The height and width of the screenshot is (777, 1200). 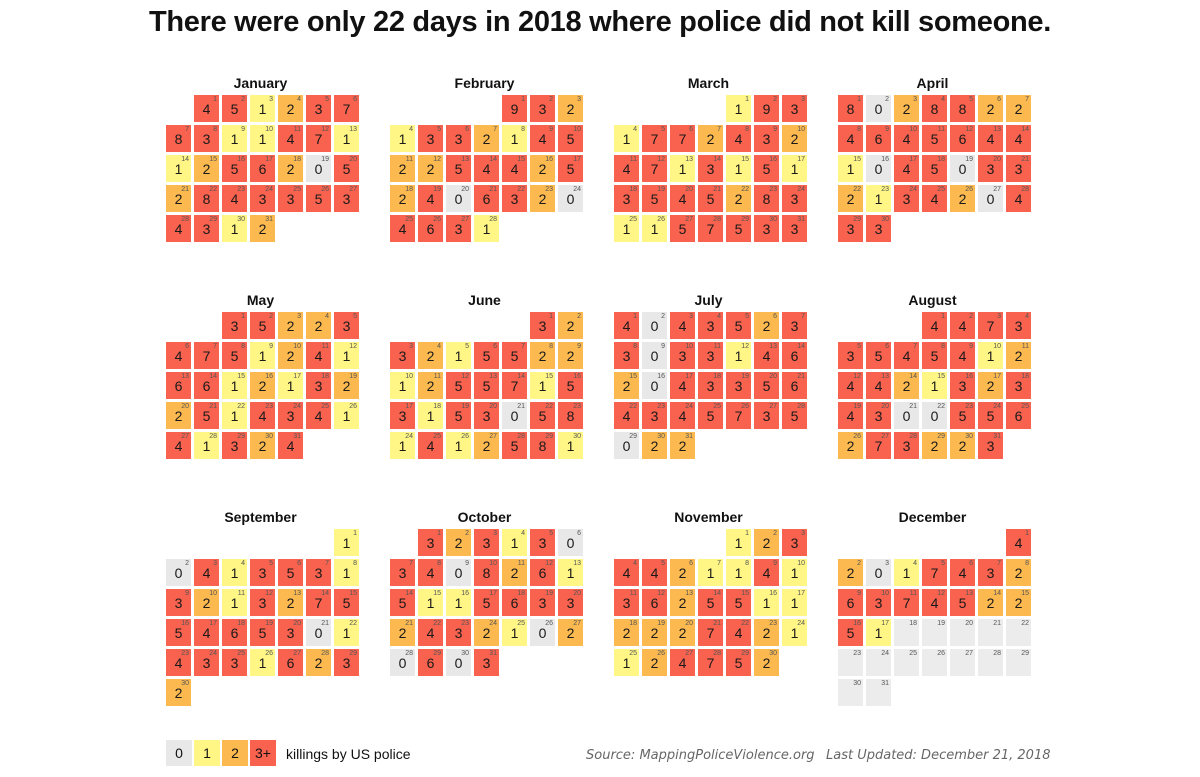 What do you see at coordinates (654, 415) in the screenshot?
I see `day-cell: 3 23` at bounding box center [654, 415].